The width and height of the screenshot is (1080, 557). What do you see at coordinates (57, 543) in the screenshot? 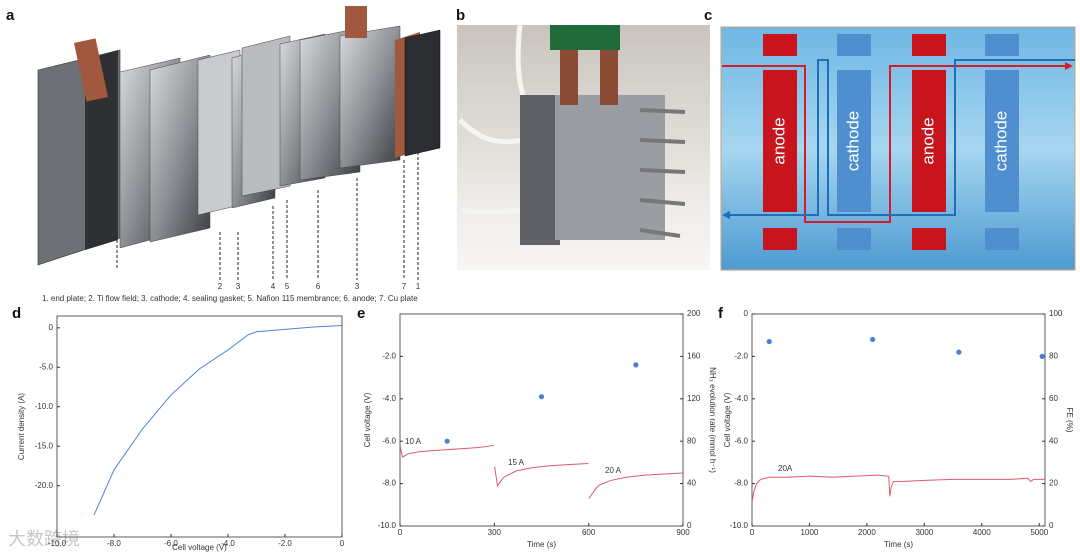
I see `x-tick-label: -10.0` at bounding box center [57, 543].